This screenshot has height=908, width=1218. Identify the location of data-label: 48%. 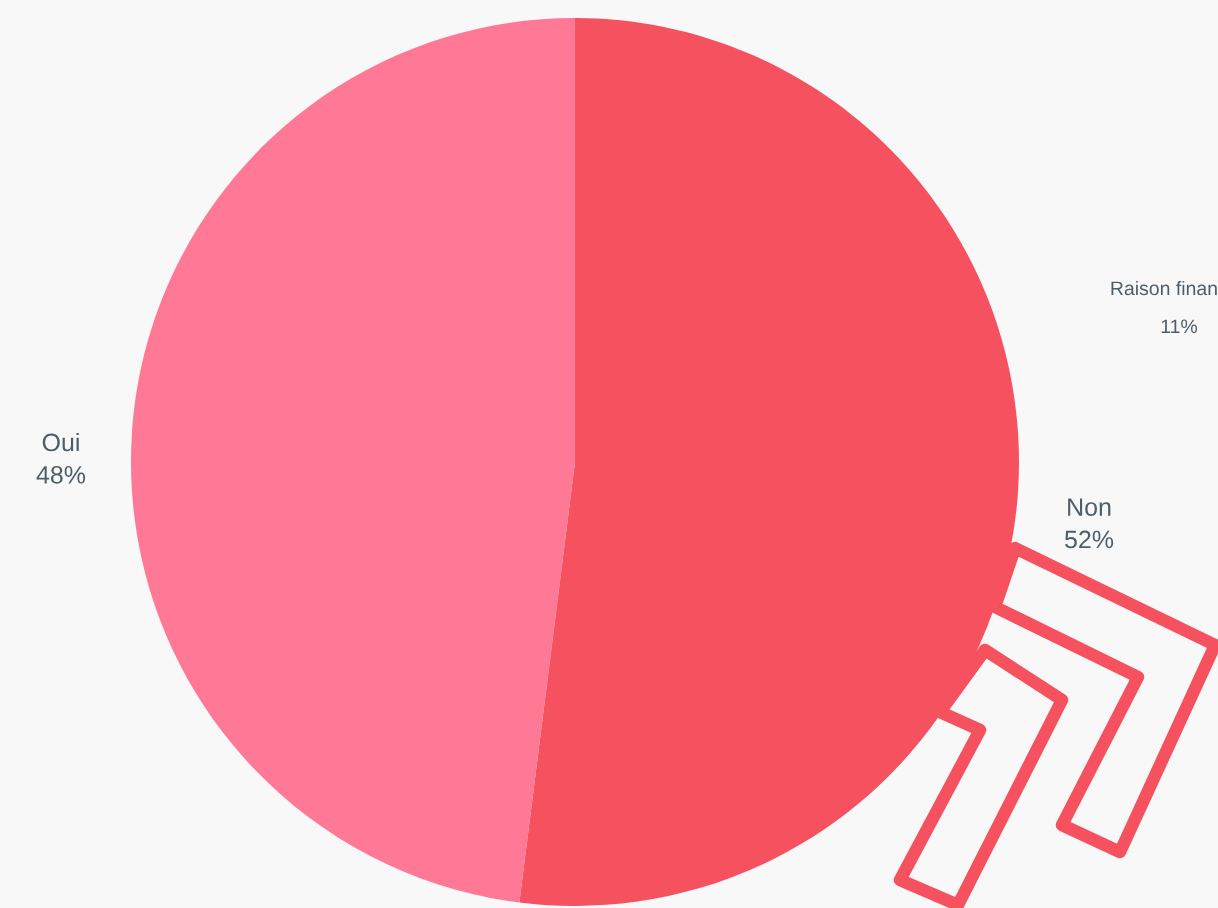
(61, 474).